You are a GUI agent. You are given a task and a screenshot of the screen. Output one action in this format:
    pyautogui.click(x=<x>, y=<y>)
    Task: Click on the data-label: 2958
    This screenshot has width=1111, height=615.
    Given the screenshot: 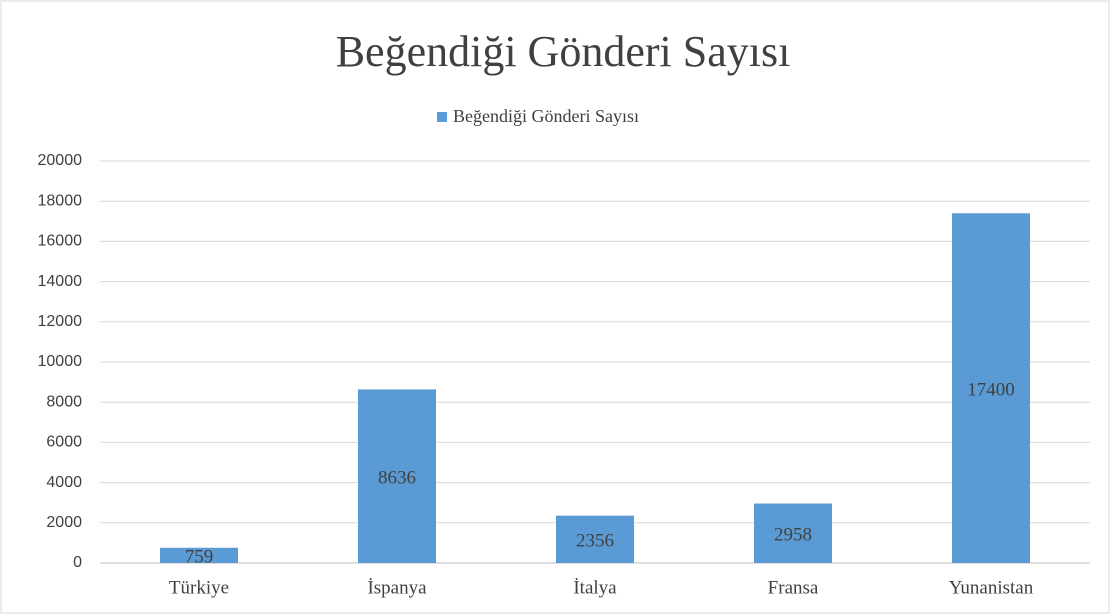 What is the action you would take?
    pyautogui.click(x=793, y=535)
    